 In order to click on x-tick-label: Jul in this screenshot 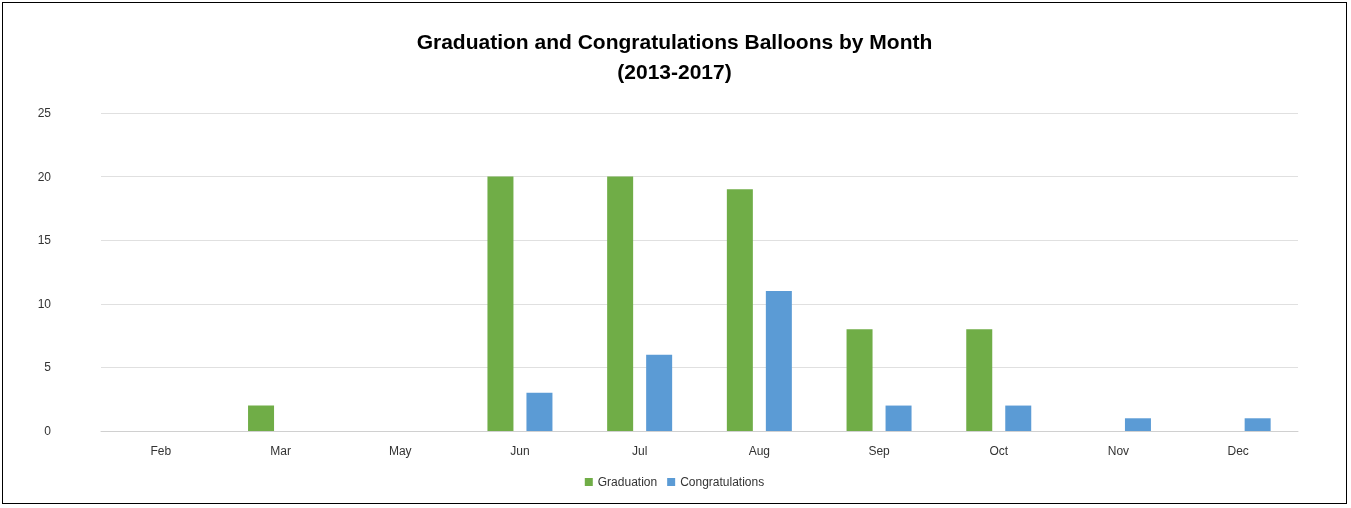, I will do `click(639, 451)`.